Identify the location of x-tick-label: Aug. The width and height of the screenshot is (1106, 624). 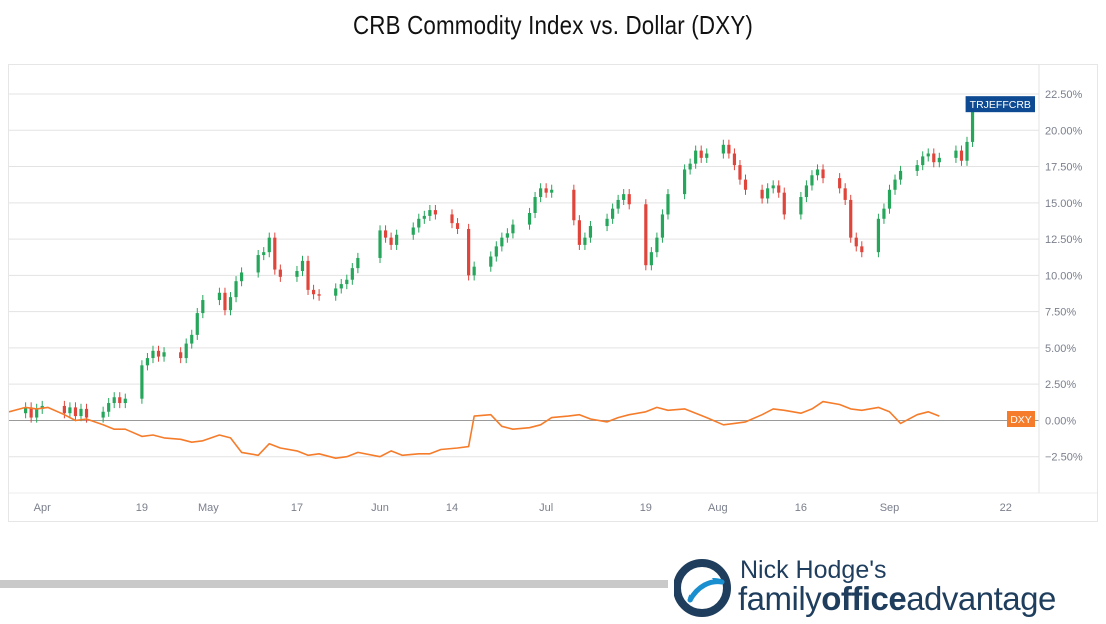
(718, 508).